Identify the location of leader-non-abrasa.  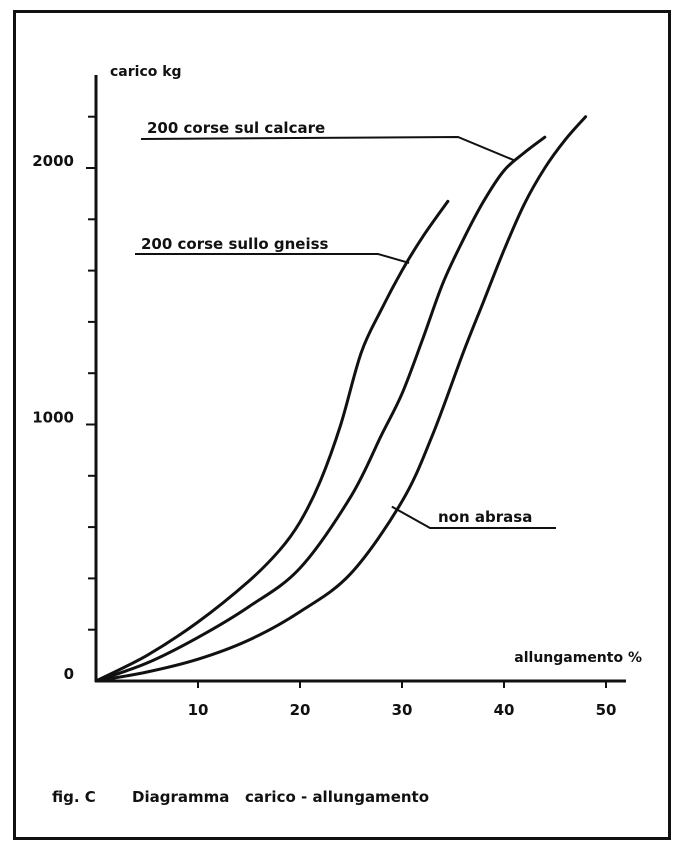
(473, 517).